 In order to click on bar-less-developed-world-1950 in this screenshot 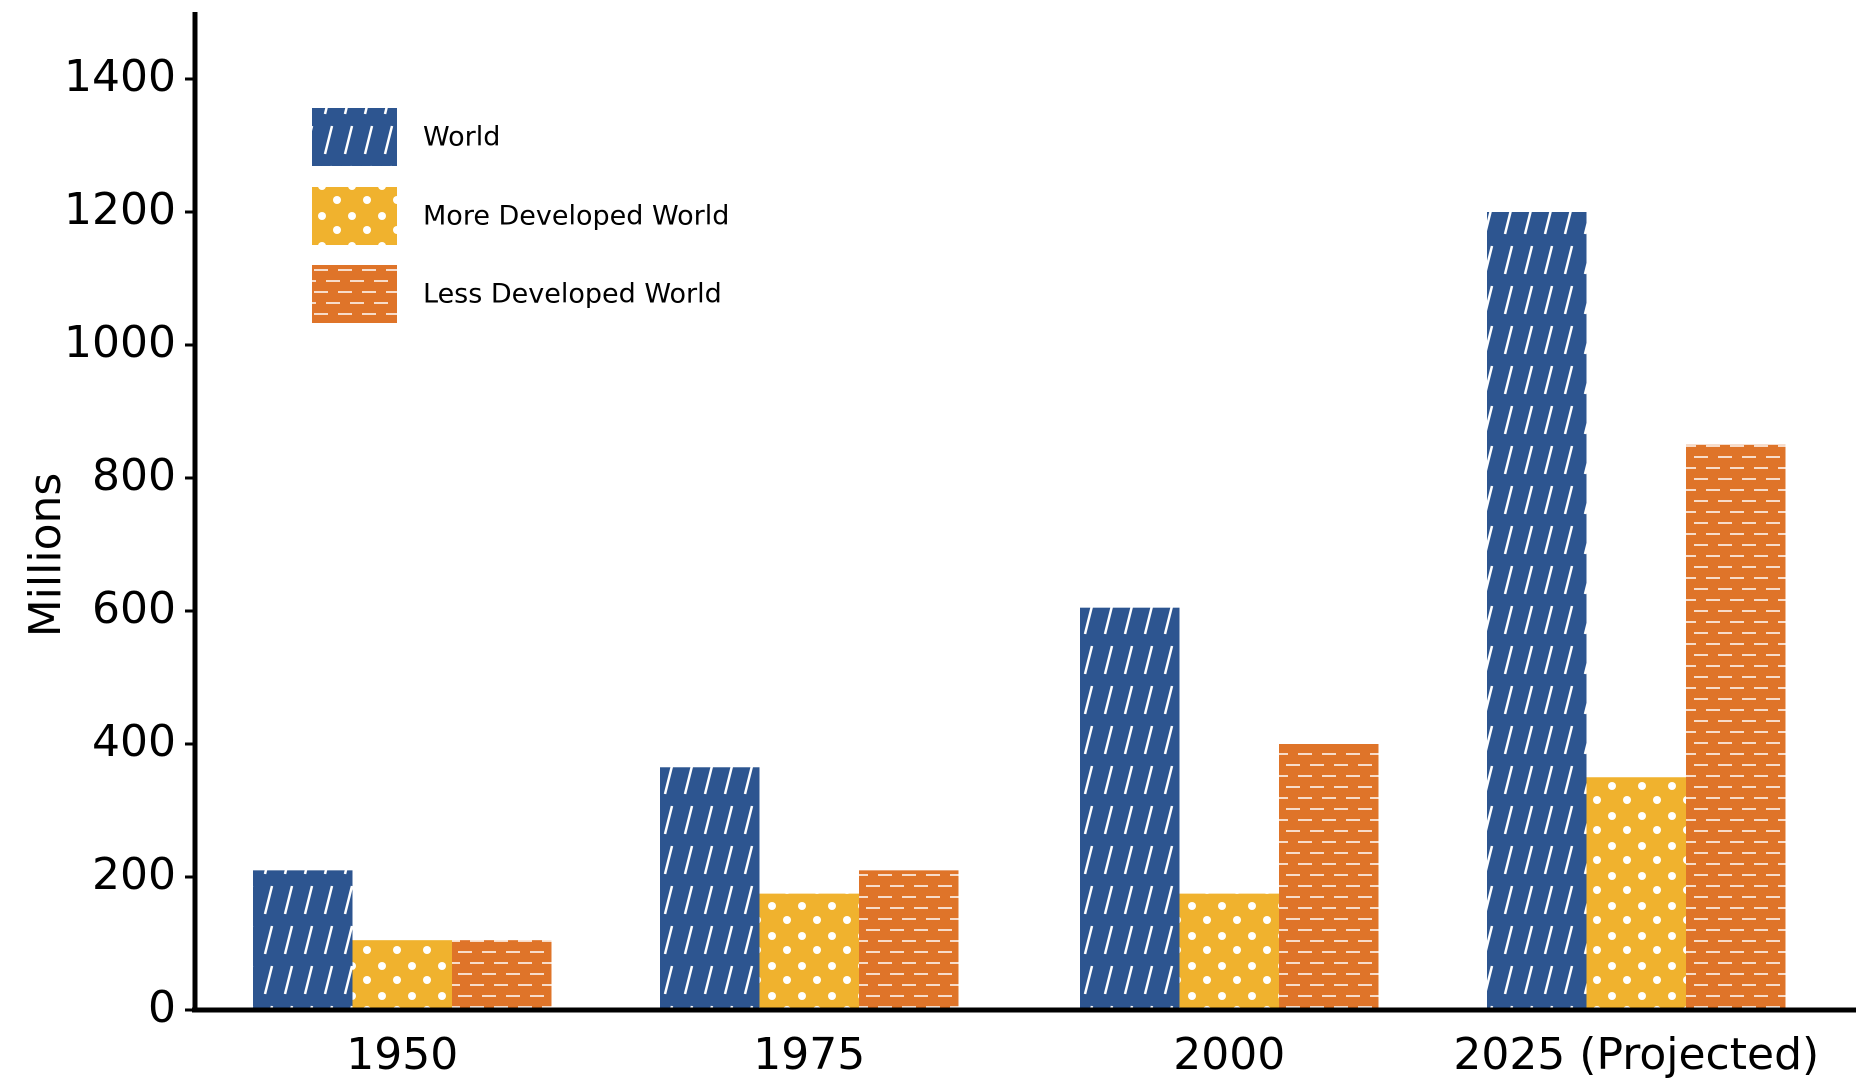, I will do `click(502, 975)`.